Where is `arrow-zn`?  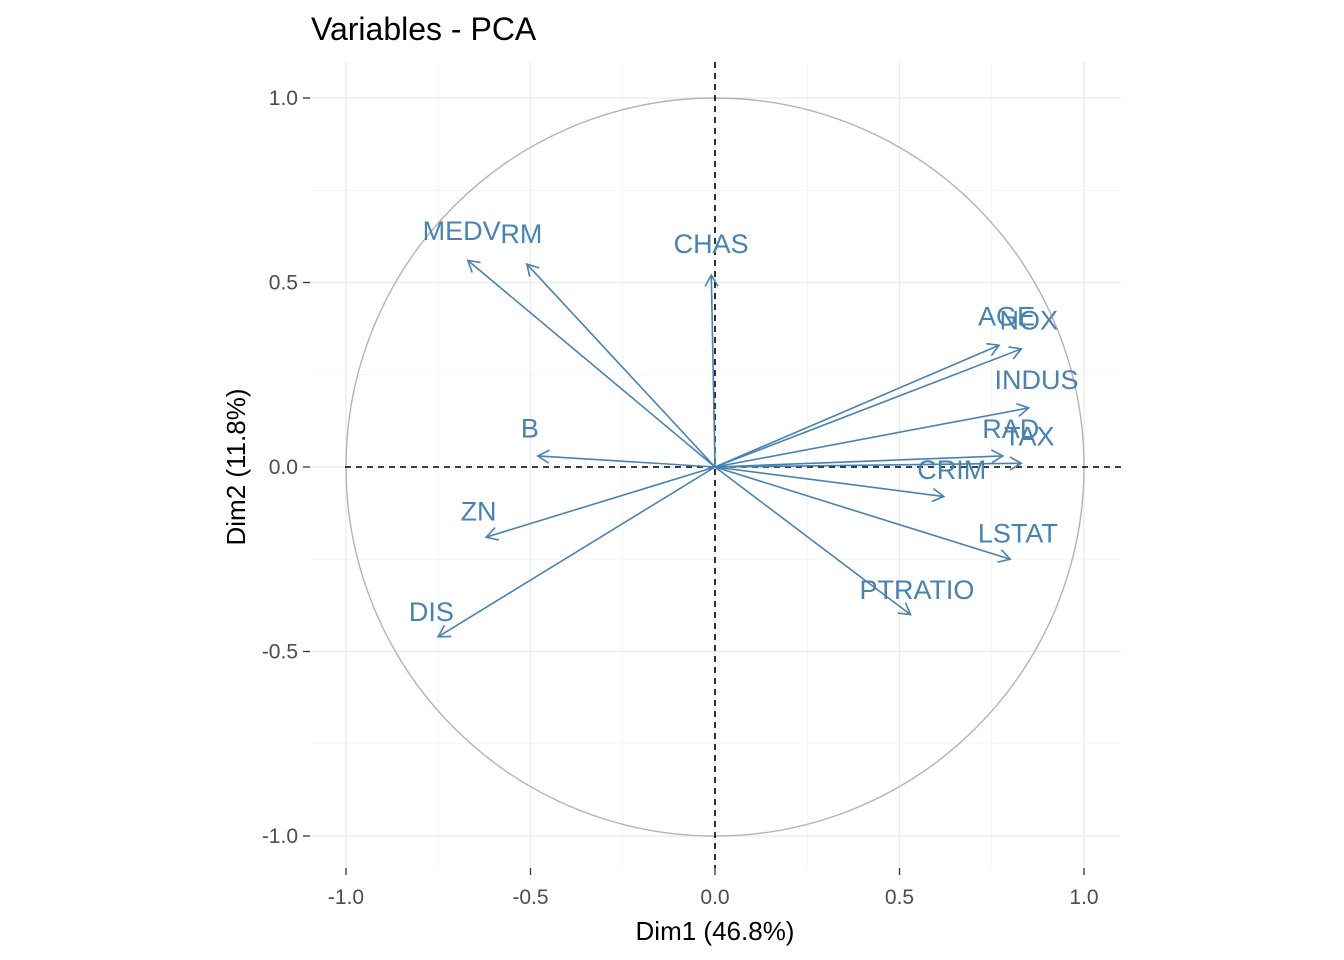
arrow-zn is located at coordinates (600, 503).